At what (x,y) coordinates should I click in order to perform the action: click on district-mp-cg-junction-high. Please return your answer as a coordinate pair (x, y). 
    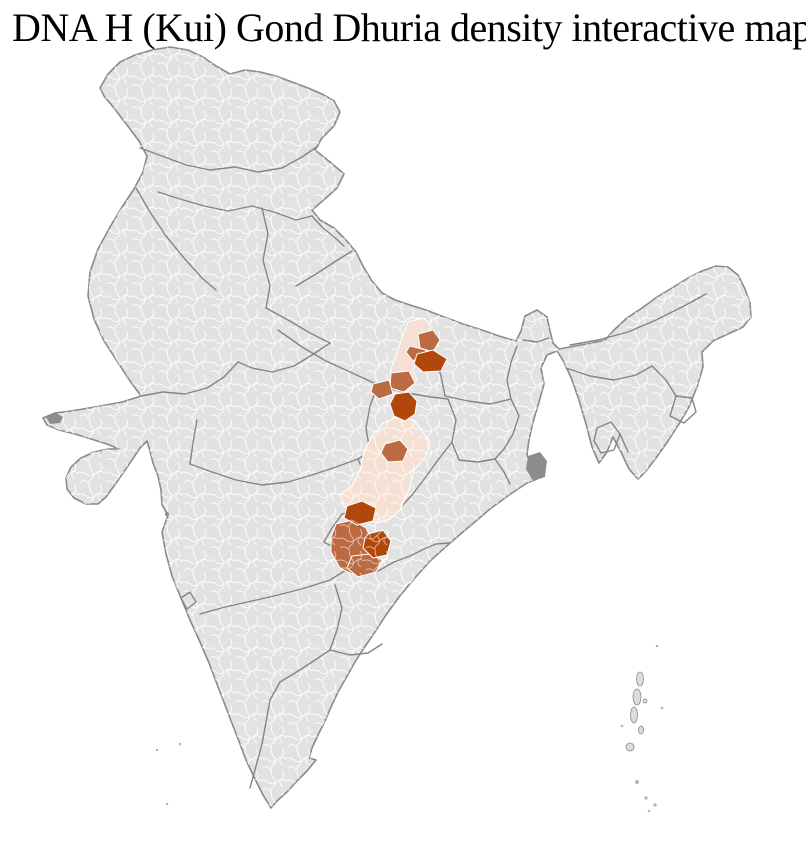
    Looking at the image, I should click on (403, 406).